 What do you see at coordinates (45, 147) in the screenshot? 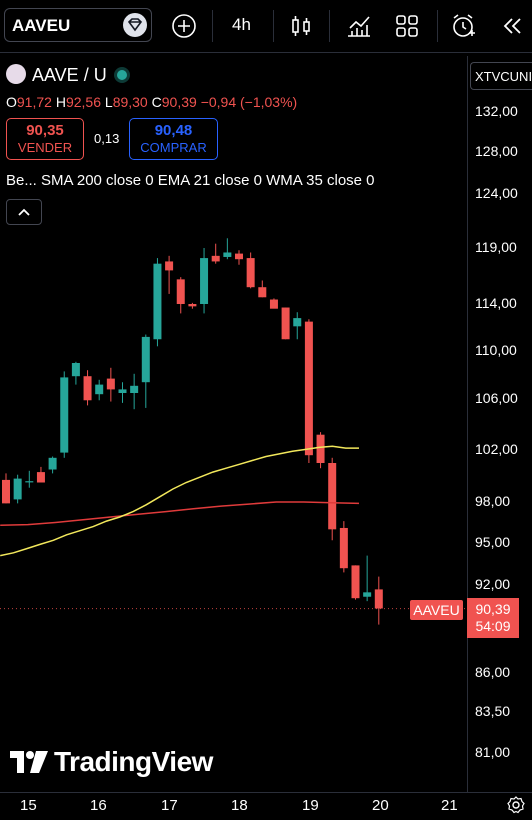
I see `sell-label: VENDER` at bounding box center [45, 147].